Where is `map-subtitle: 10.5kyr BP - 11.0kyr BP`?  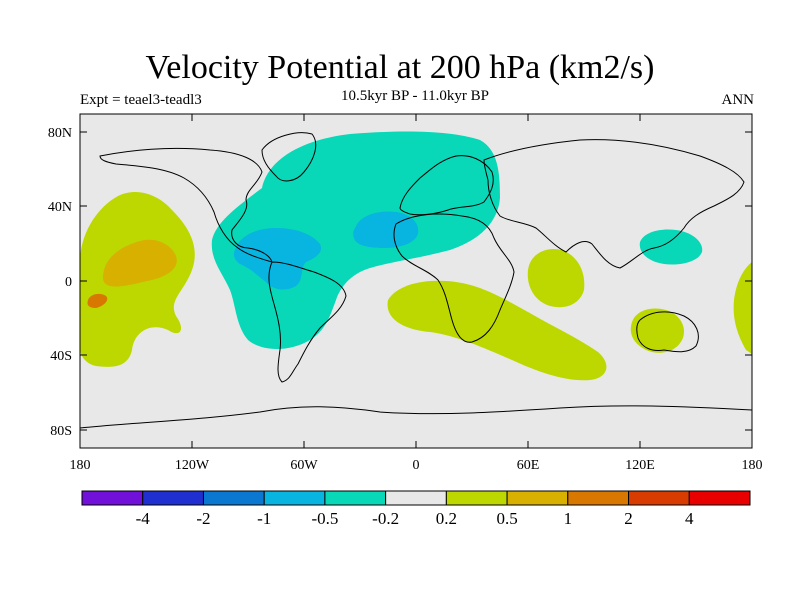 map-subtitle: 10.5kyr BP - 11.0kyr BP is located at coordinates (415, 96).